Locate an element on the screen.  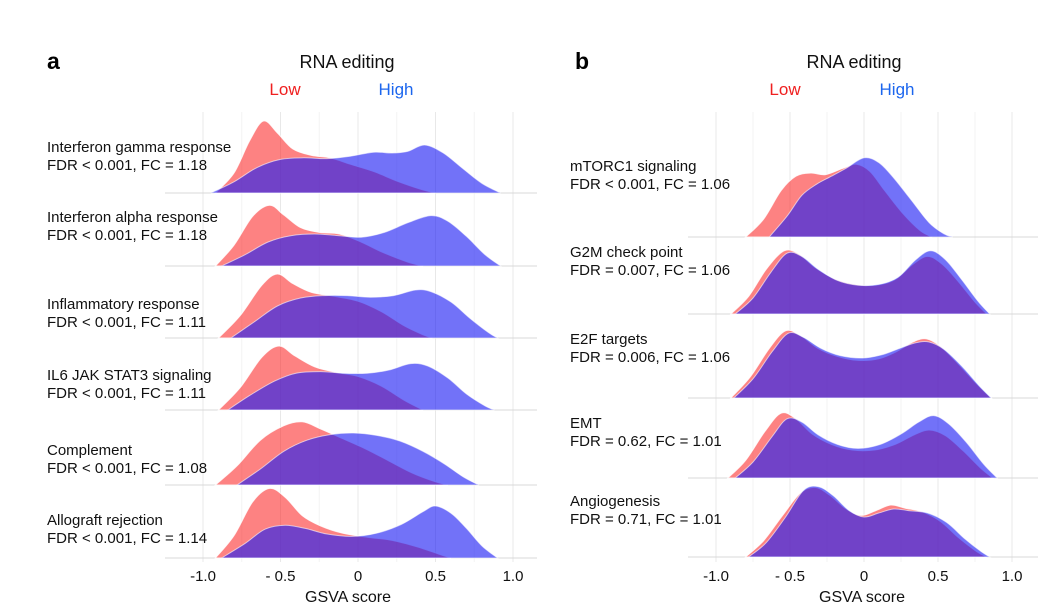
x-tick-a-4: 1.0 is located at coordinates (513, 576).